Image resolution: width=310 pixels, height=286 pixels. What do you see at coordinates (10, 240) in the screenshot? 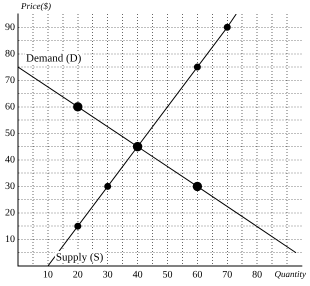
I see `y-tick-label: 10` at bounding box center [10, 240].